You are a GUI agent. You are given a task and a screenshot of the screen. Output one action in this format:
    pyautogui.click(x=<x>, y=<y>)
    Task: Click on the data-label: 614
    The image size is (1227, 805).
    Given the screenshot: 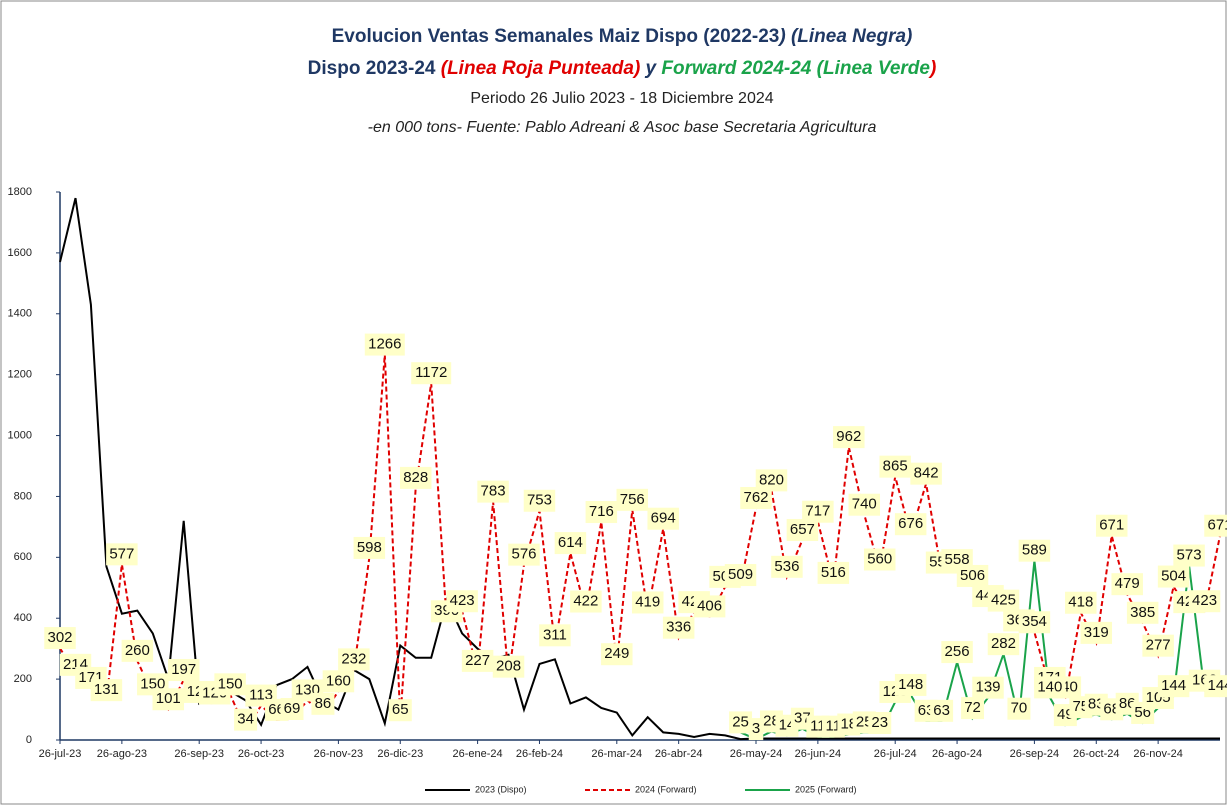 What is the action you would take?
    pyautogui.click(x=570, y=542)
    